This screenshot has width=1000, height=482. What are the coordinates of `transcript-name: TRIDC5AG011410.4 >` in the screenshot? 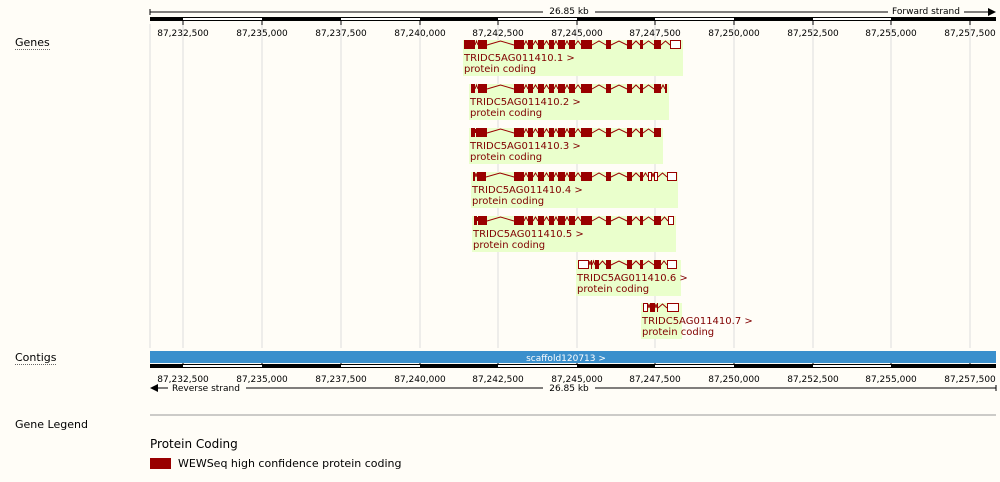 It's located at (527, 190).